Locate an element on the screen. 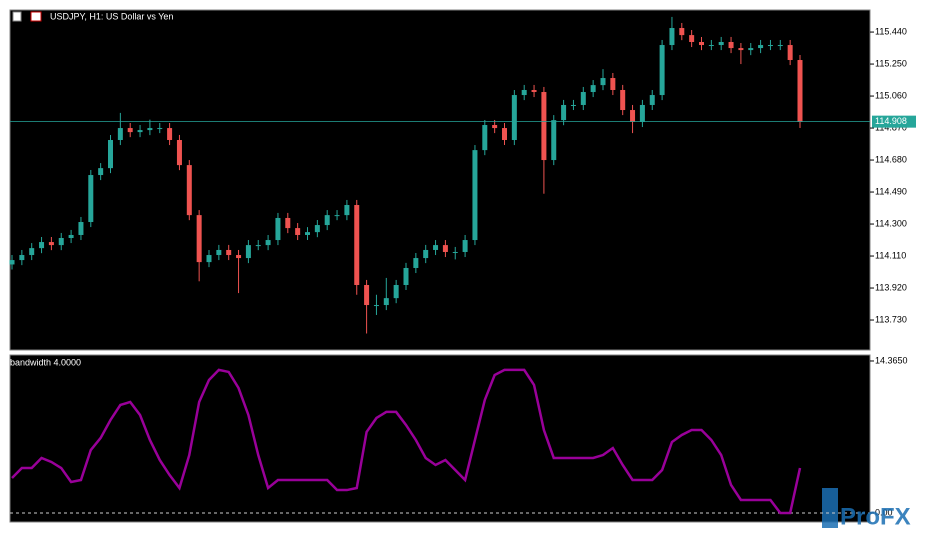 The height and width of the screenshot is (535, 929). y-tick-label: 115.440 is located at coordinates (891, 31).